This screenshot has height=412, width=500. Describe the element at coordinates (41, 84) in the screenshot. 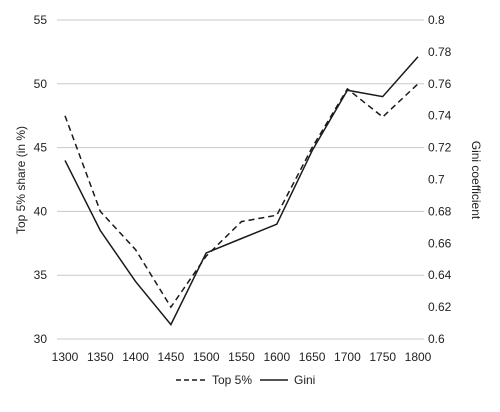

I see `left-tick-label: 50` at that location.